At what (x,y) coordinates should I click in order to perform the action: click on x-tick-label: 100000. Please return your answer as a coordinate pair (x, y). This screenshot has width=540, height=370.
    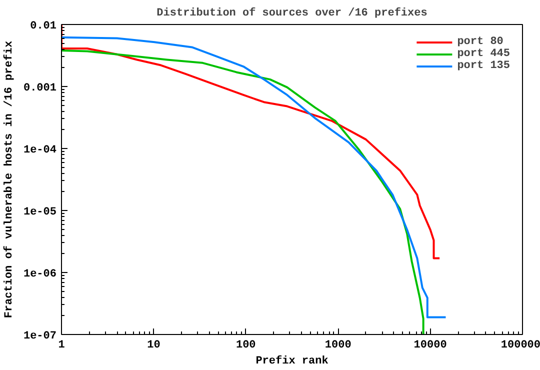
    Looking at the image, I should click on (520, 346).